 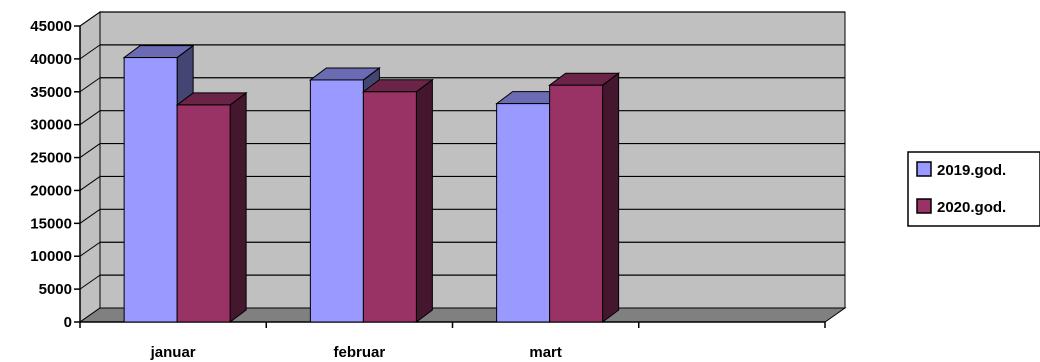 What do you see at coordinates (51, 158) in the screenshot?
I see `y-tick-label: 25000` at bounding box center [51, 158].